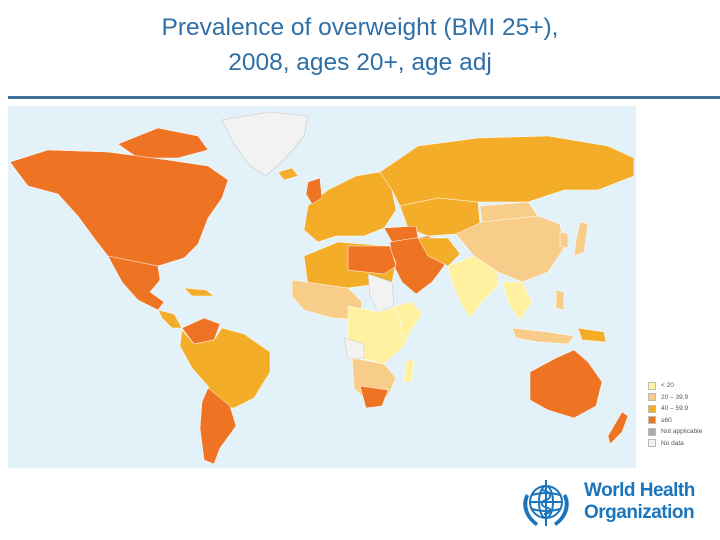 The image size is (720, 540). What do you see at coordinates (473, 287) in the screenshot?
I see `region-south-asia` at bounding box center [473, 287].